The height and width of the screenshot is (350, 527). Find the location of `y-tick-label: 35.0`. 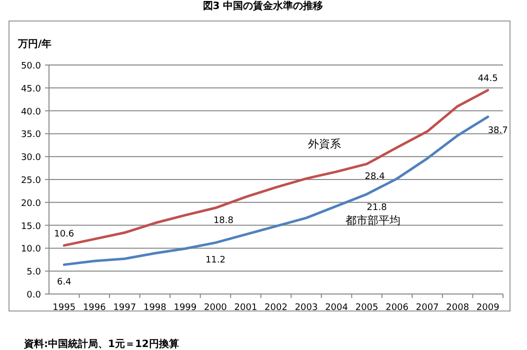

y-tick-label: 35.0 is located at coordinates (31, 135).